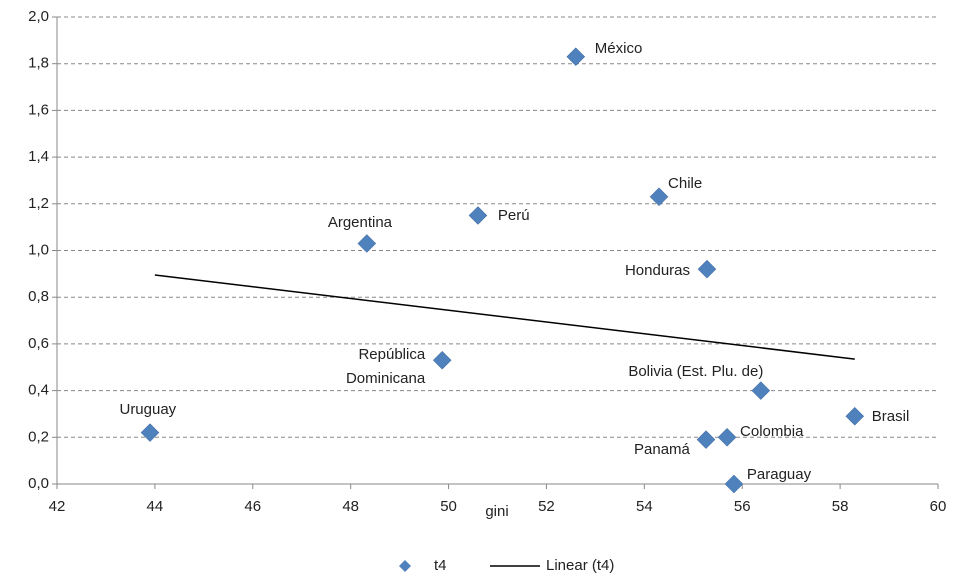  What do you see at coordinates (360, 223) in the screenshot?
I see `point-label: Argentina` at bounding box center [360, 223].